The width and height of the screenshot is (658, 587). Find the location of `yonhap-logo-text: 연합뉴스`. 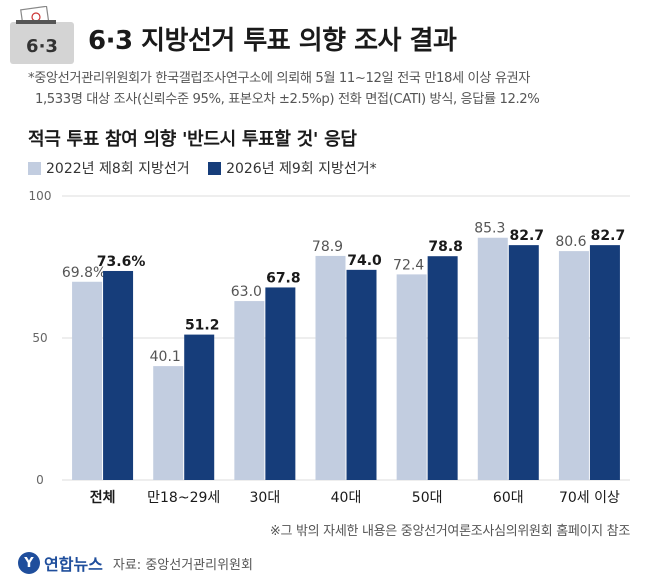

yonhap-logo-text: 연합뉴스 is located at coordinates (73, 564).